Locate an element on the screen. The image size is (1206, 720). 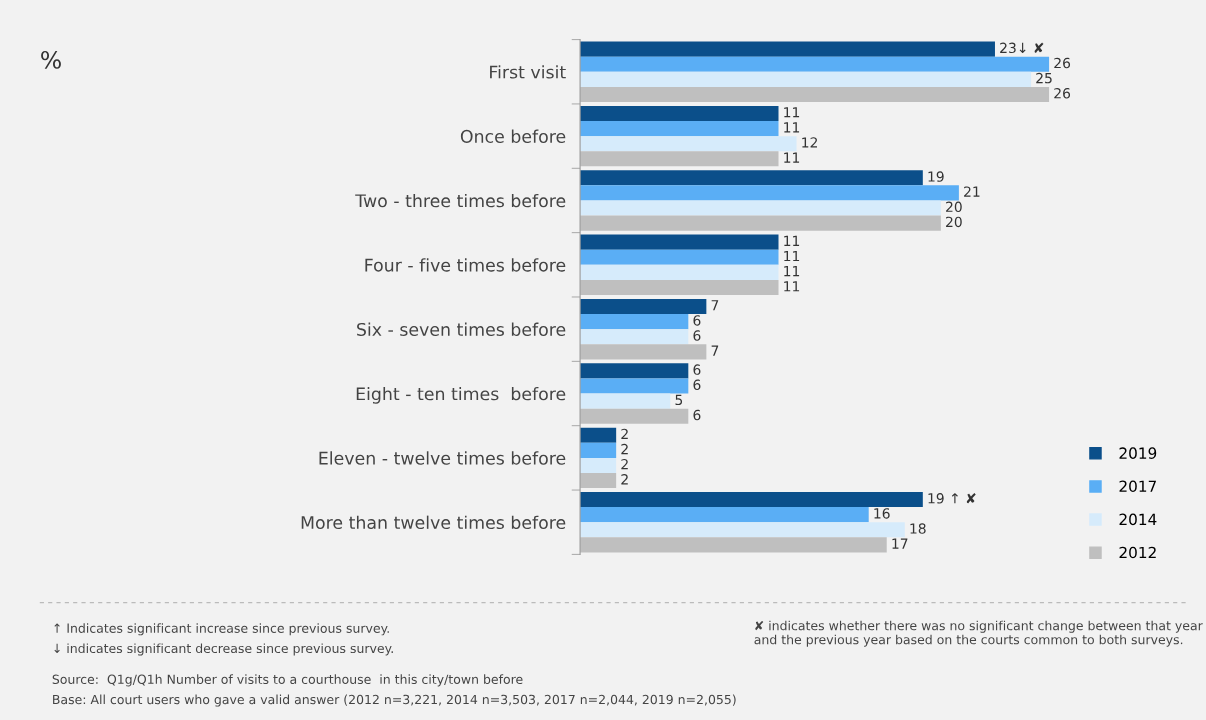
text: Base: All court users who gave a valid answer (2012 n=3,221, 2014 n=3,503, 2017 n=2,044, 2019 n=2,055) is located at coordinates (394, 700).